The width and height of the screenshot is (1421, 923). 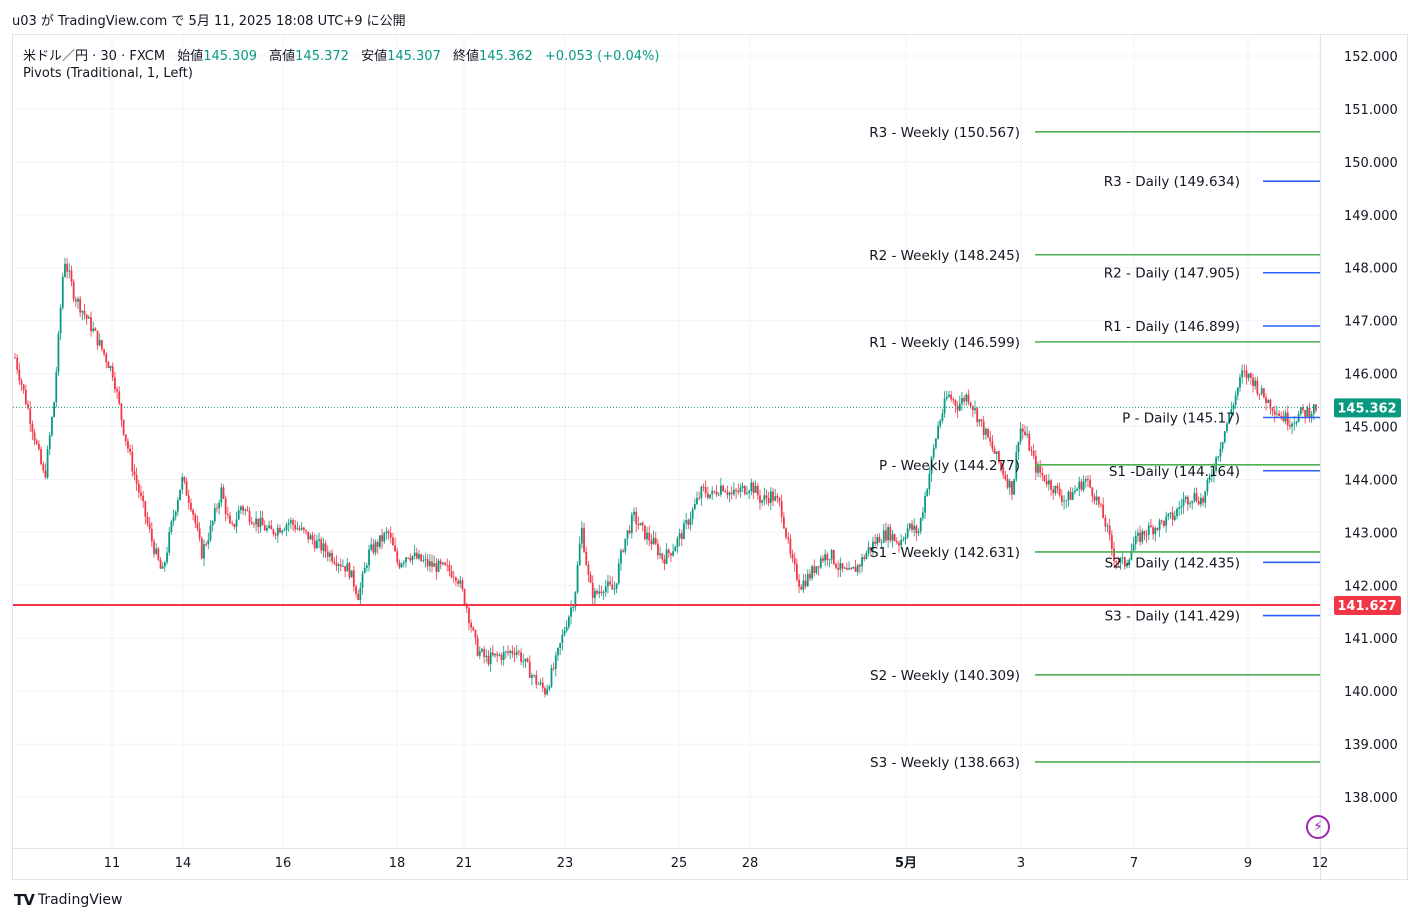 What do you see at coordinates (1371, 375) in the screenshot?
I see `y-tick-label: 146.000` at bounding box center [1371, 375].